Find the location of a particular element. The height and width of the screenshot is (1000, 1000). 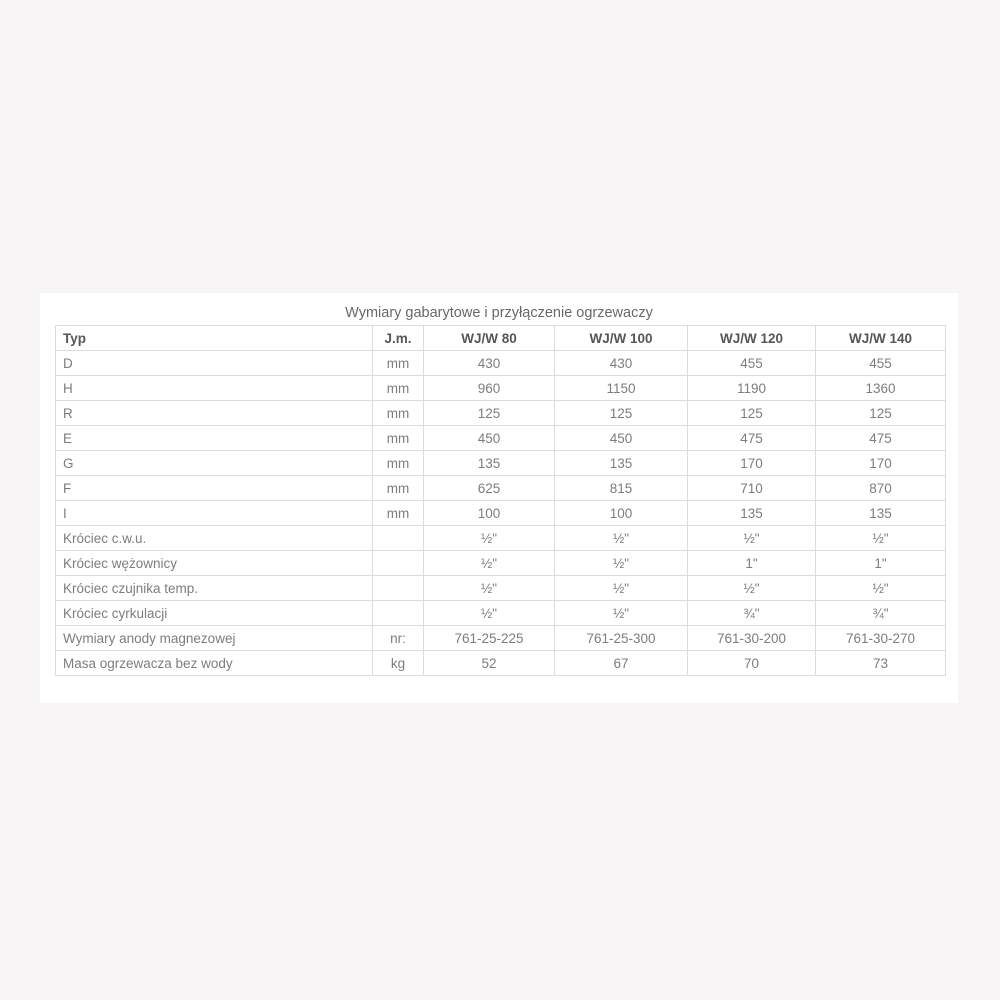

row-value: 52 is located at coordinates (489, 663).